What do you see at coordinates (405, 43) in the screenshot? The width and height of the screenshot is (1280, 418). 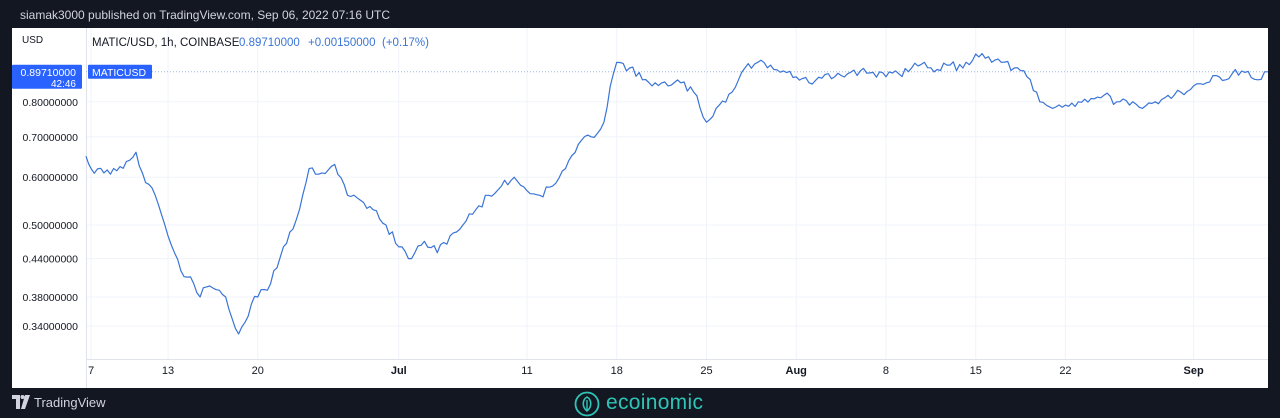 I see `stat-change-pct: (+0.17%)` at bounding box center [405, 43].